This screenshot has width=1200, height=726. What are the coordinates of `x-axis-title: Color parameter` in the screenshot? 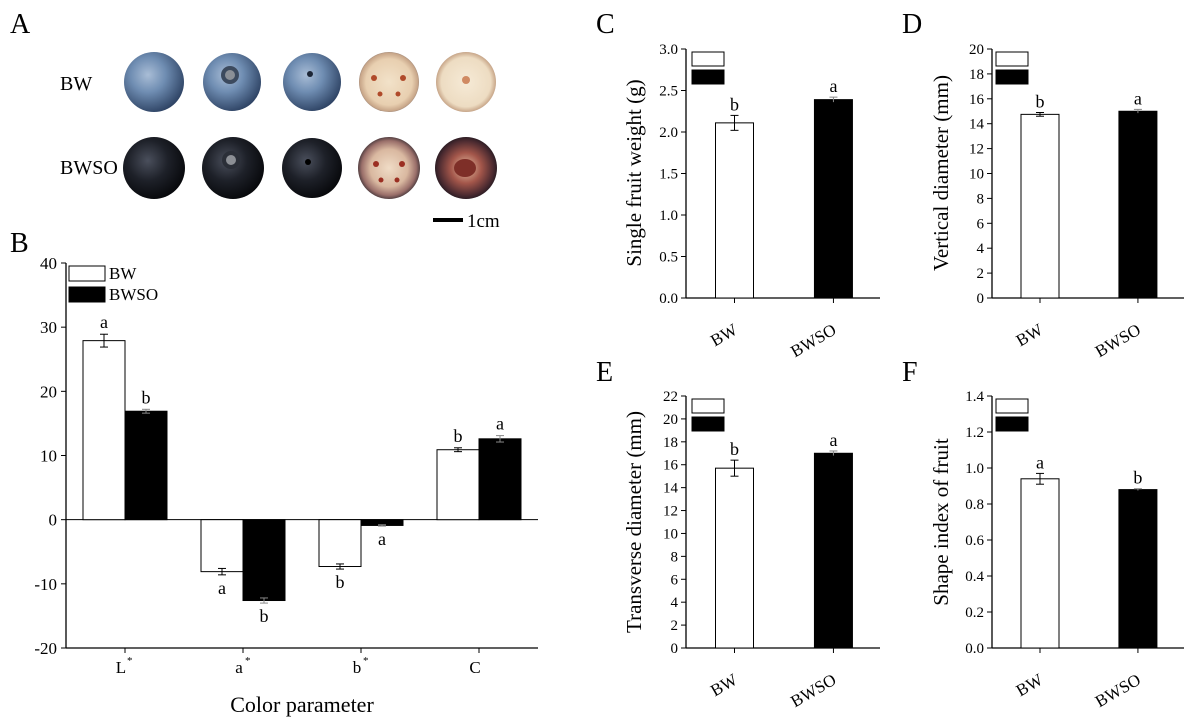 It's located at (302, 704).